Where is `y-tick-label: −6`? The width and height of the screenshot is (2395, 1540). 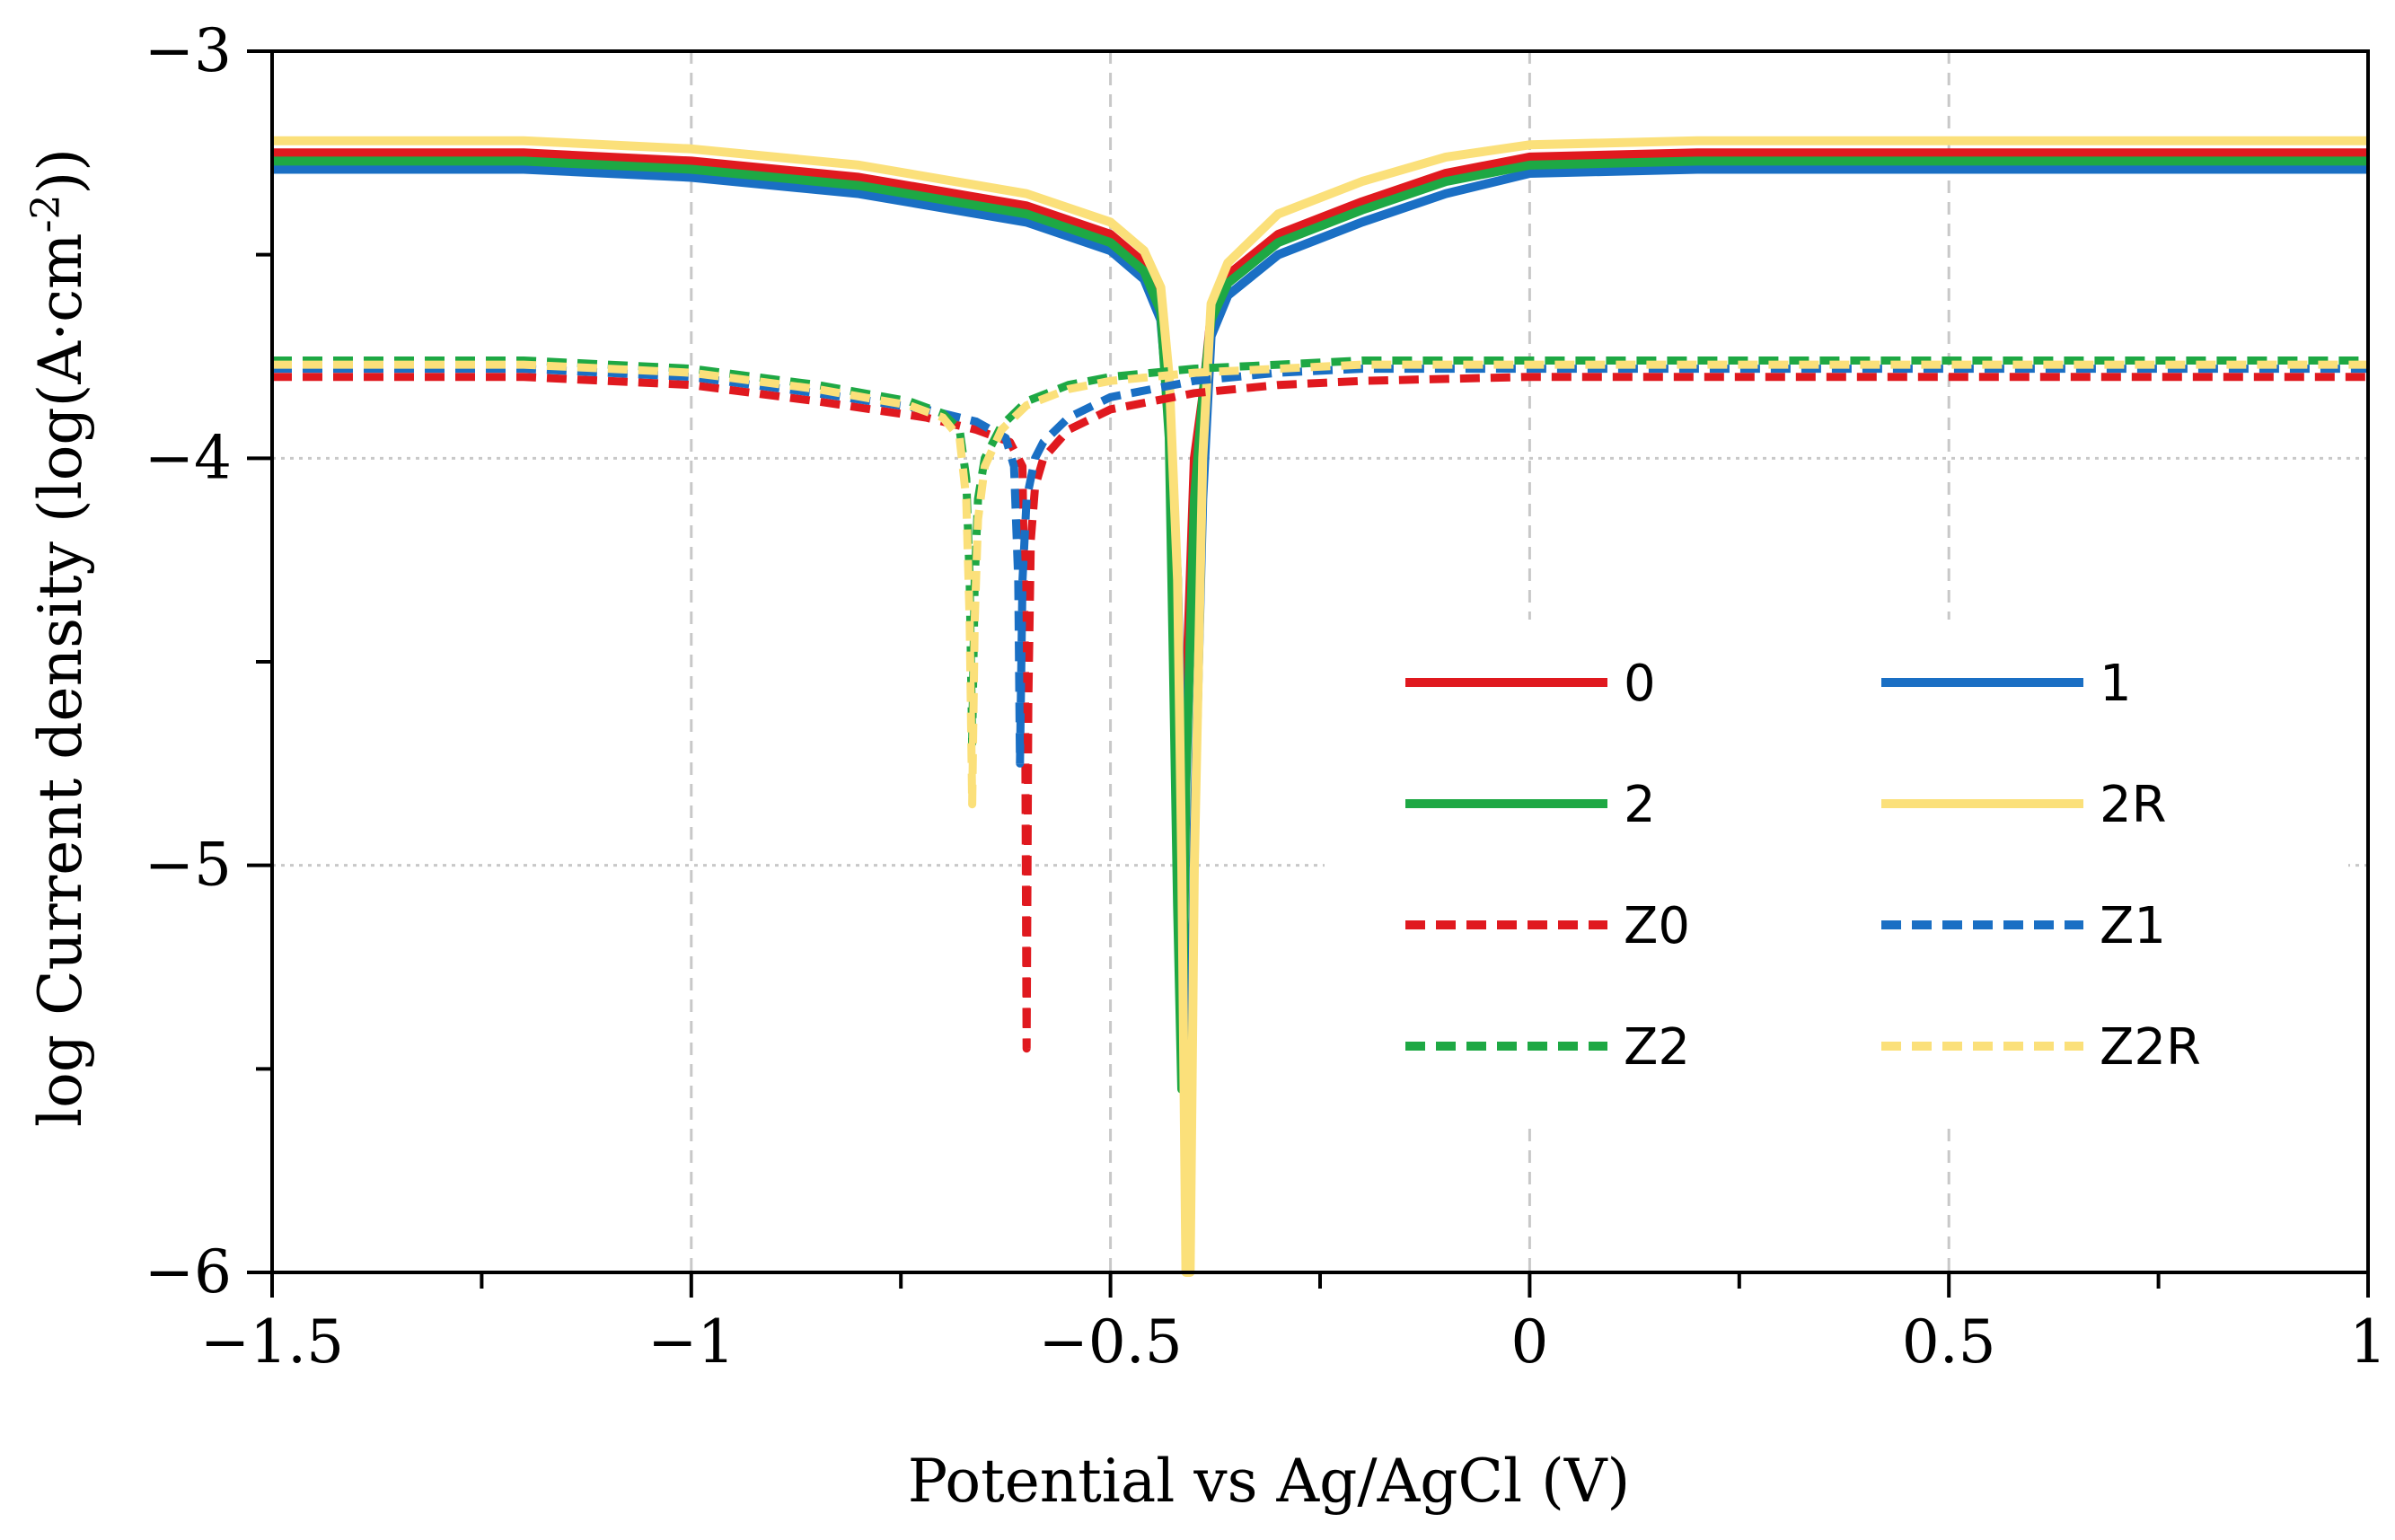 y-tick-label: −6 is located at coordinates (188, 1272).